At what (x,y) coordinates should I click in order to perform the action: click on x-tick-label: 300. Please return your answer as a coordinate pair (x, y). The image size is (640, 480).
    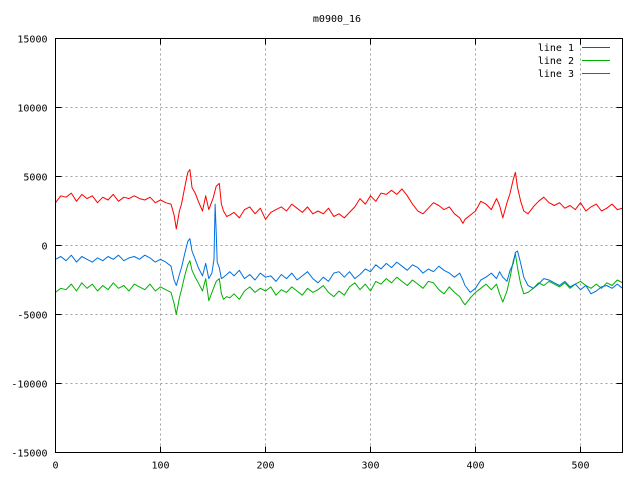
    Looking at the image, I should click on (370, 466).